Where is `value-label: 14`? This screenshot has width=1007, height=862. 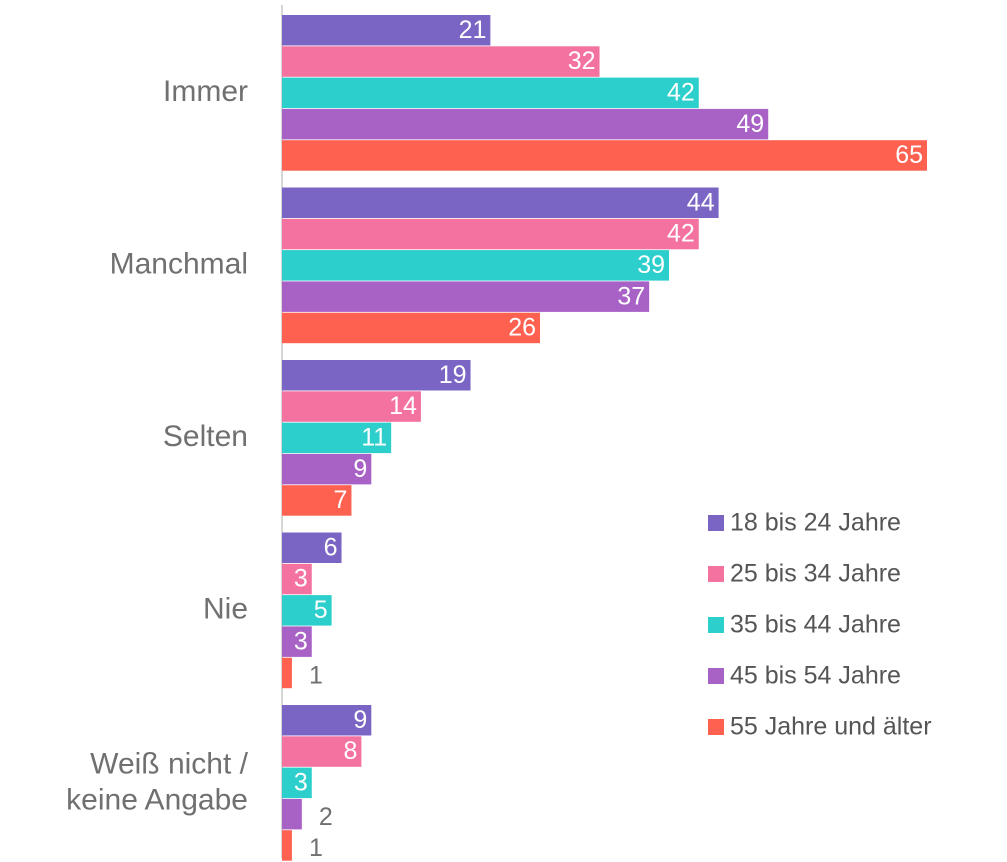 value-label: 14 is located at coordinates (403, 406).